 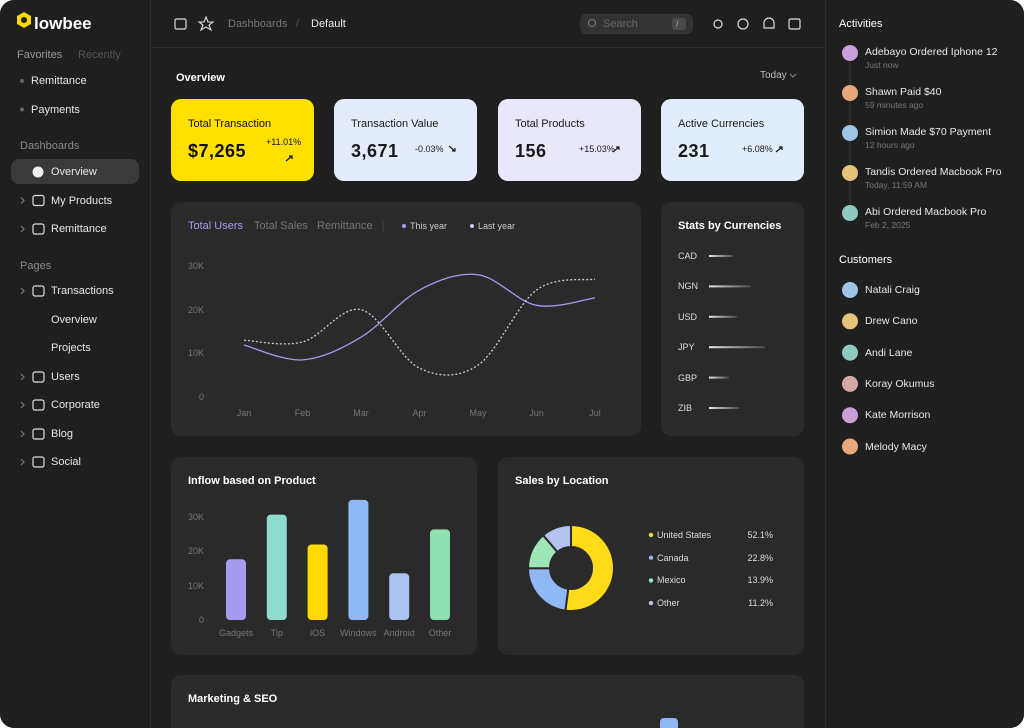 What do you see at coordinates (281, 226) in the screenshot?
I see `chart-tab: Total Sales` at bounding box center [281, 226].